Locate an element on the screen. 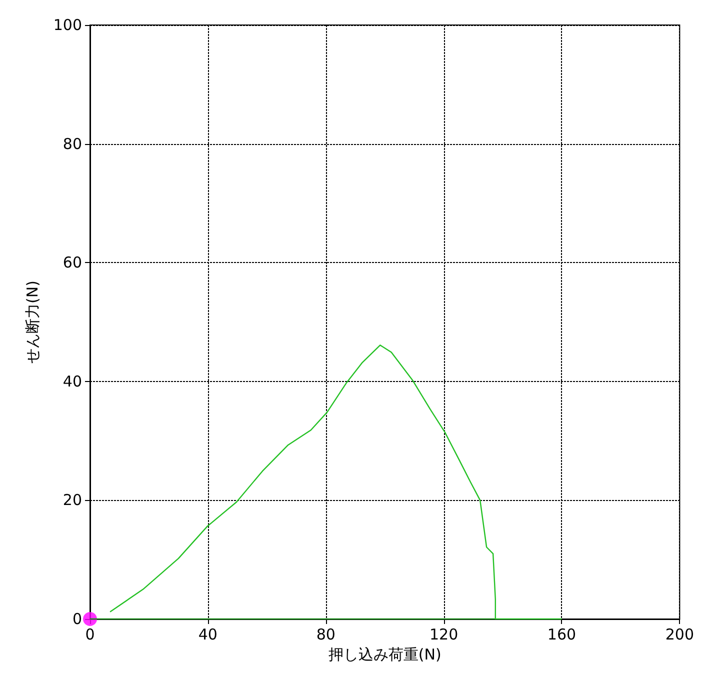 The image size is (705, 687). x-tick-label: 40 is located at coordinates (208, 635).